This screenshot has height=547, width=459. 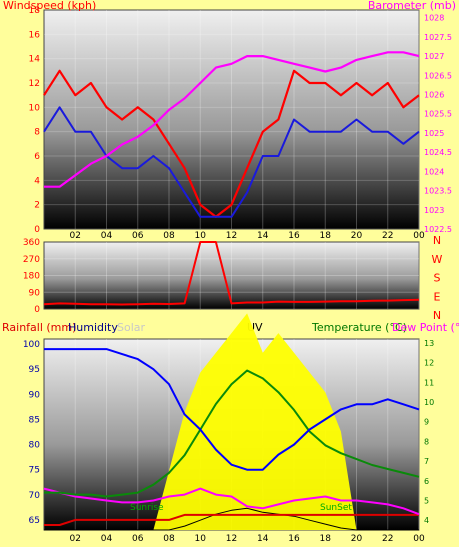 I want to click on y-tick-label: 1024.5, so click(x=438, y=152).